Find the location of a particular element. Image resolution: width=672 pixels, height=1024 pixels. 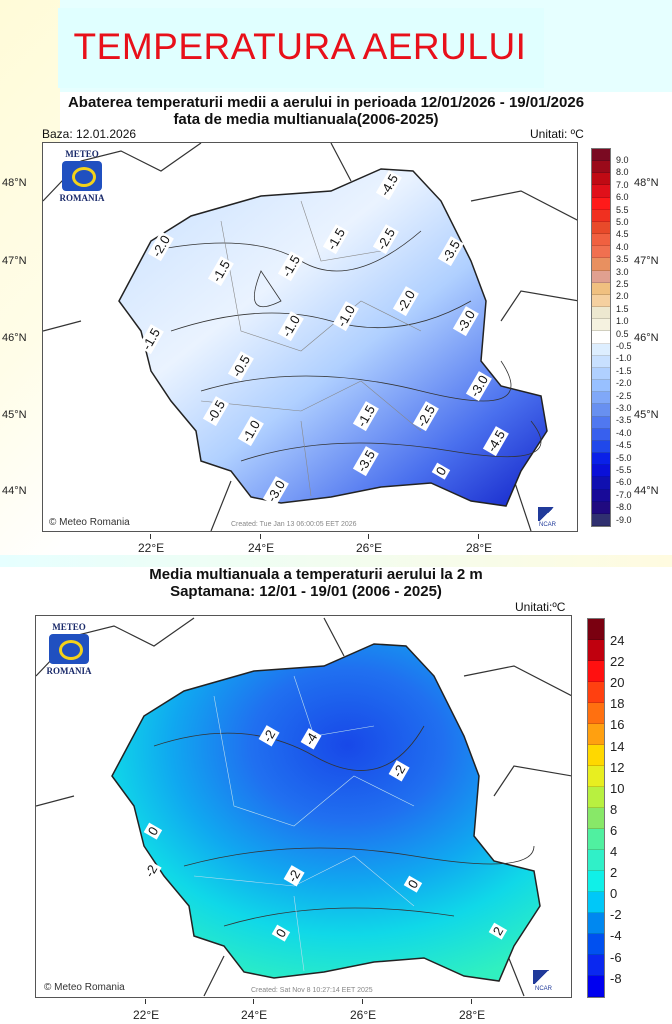

map1-color-legend is located at coordinates (601, 337).